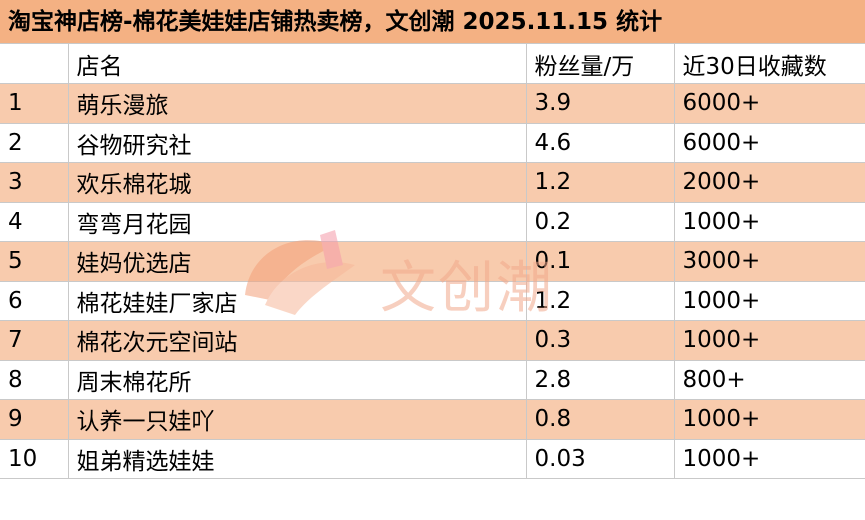 The width and height of the screenshot is (865, 520). What do you see at coordinates (600, 419) in the screenshot?
I see `fans-cell: 0.8` at bounding box center [600, 419].